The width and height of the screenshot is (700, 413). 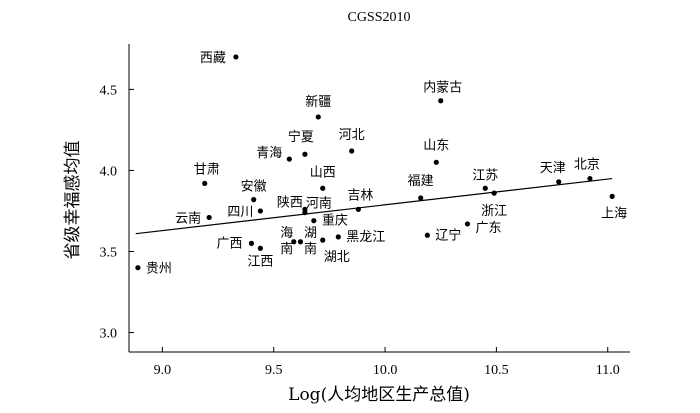 What do you see at coordinates (614, 213) in the screenshot?
I see `point-label: 上海` at bounding box center [614, 213].